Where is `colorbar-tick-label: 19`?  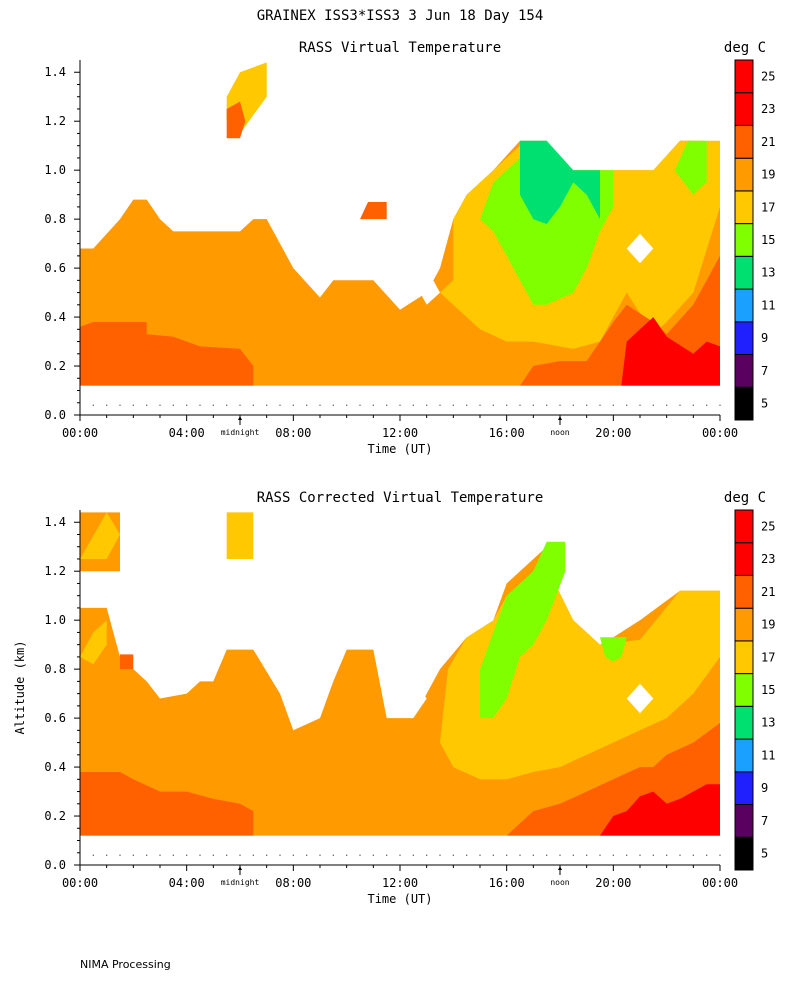
colorbar-tick-label: 19 is located at coordinates (768, 625).